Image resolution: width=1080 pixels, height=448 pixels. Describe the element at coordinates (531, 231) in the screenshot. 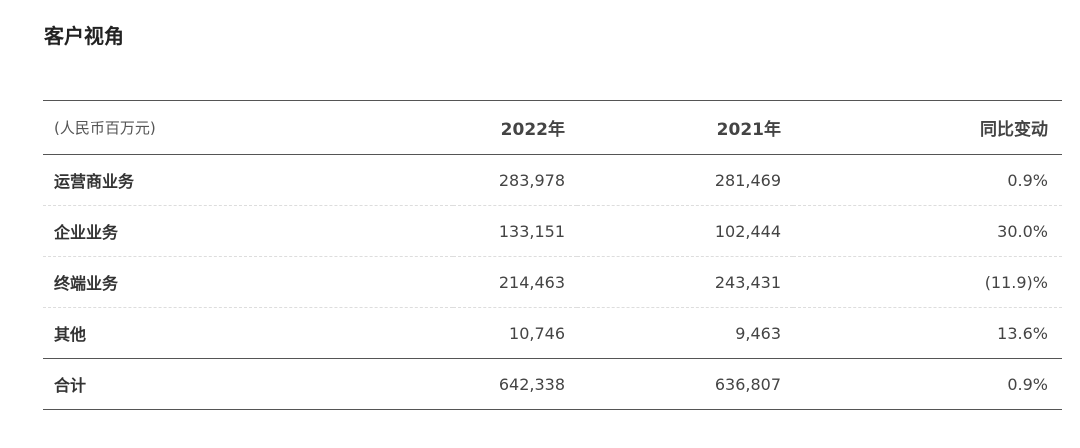

I see `value-2022: 133,151` at that location.